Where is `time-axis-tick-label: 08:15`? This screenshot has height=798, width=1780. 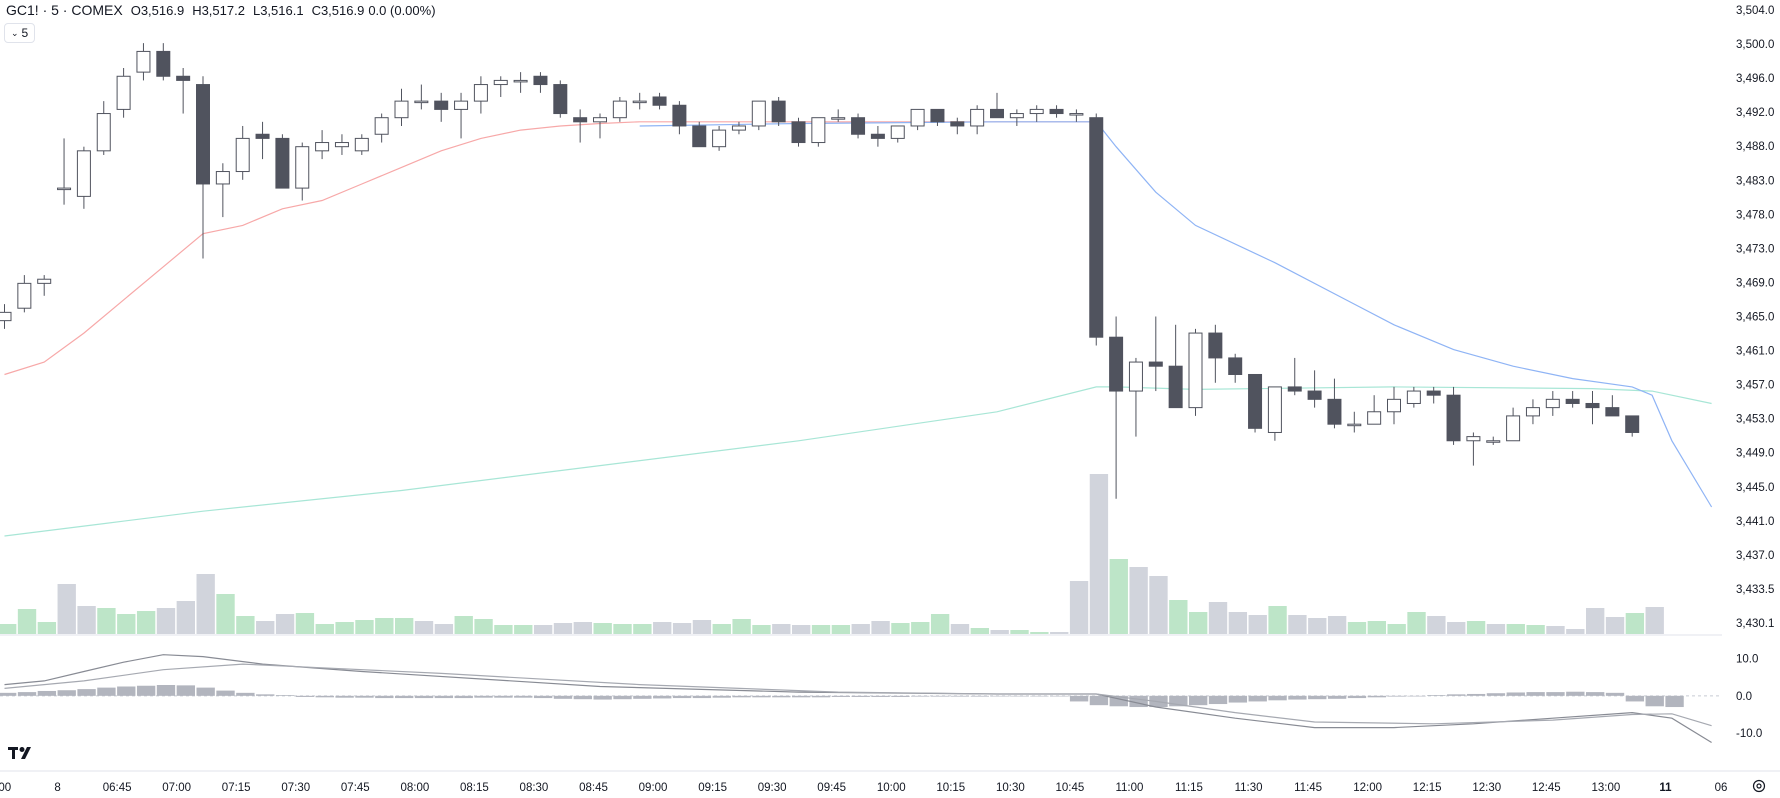
time-axis-tick-label: 08:15 is located at coordinates (474, 788).